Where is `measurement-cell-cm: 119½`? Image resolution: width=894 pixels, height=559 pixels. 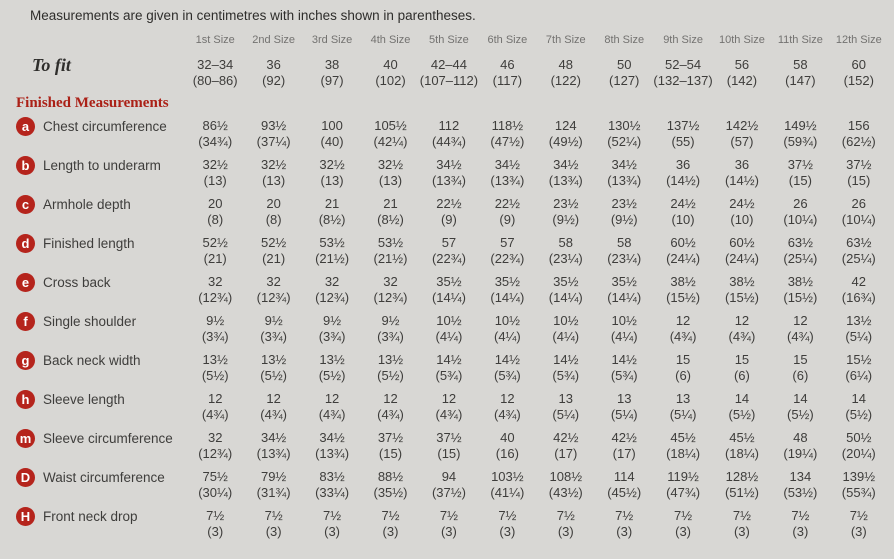
measurement-cell-cm: 119½ is located at coordinates (683, 476).